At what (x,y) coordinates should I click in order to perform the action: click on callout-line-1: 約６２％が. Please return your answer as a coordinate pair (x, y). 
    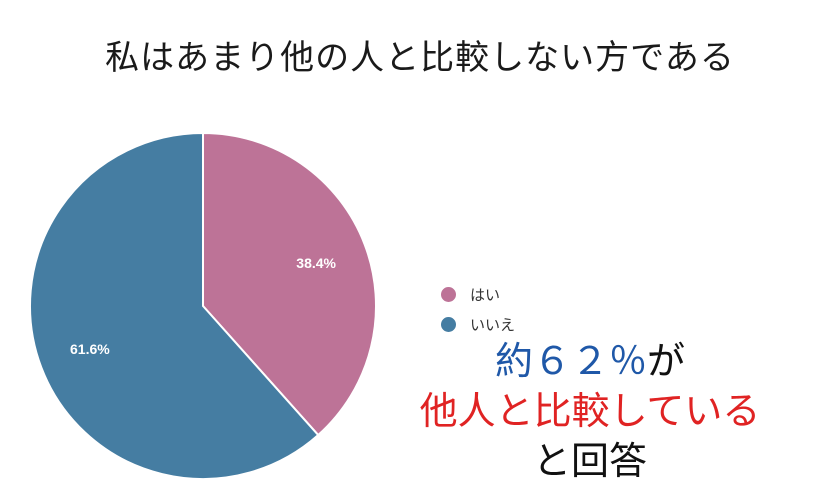
    Looking at the image, I should click on (590, 361).